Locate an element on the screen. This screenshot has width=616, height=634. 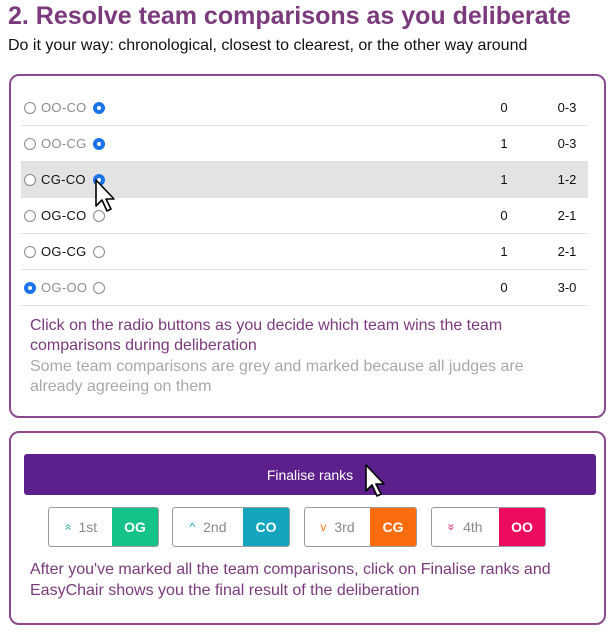
rank-position-text: 4th is located at coordinates (473, 527).